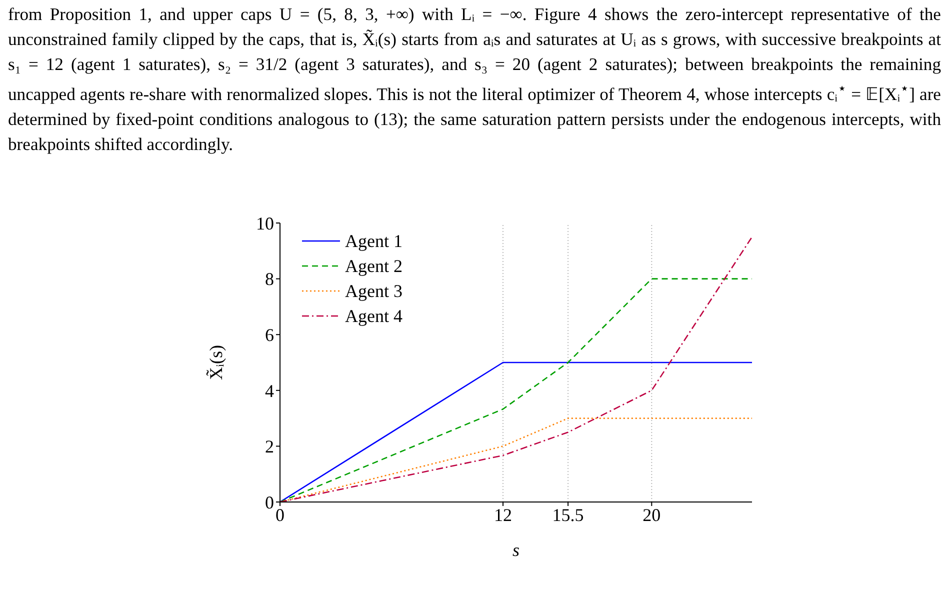 Image resolution: width=949 pixels, height=601 pixels. Describe the element at coordinates (269, 502) in the screenshot. I see `y-tick-label: 0` at that location.